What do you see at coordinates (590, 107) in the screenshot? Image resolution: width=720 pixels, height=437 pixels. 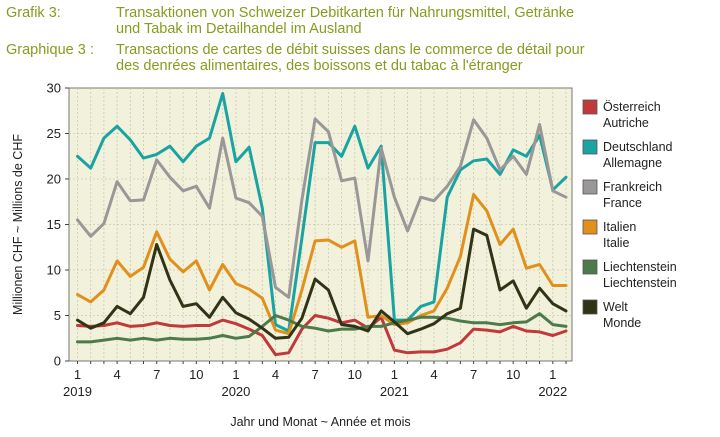 I see `legend-swatch-österreich` at bounding box center [590, 107].